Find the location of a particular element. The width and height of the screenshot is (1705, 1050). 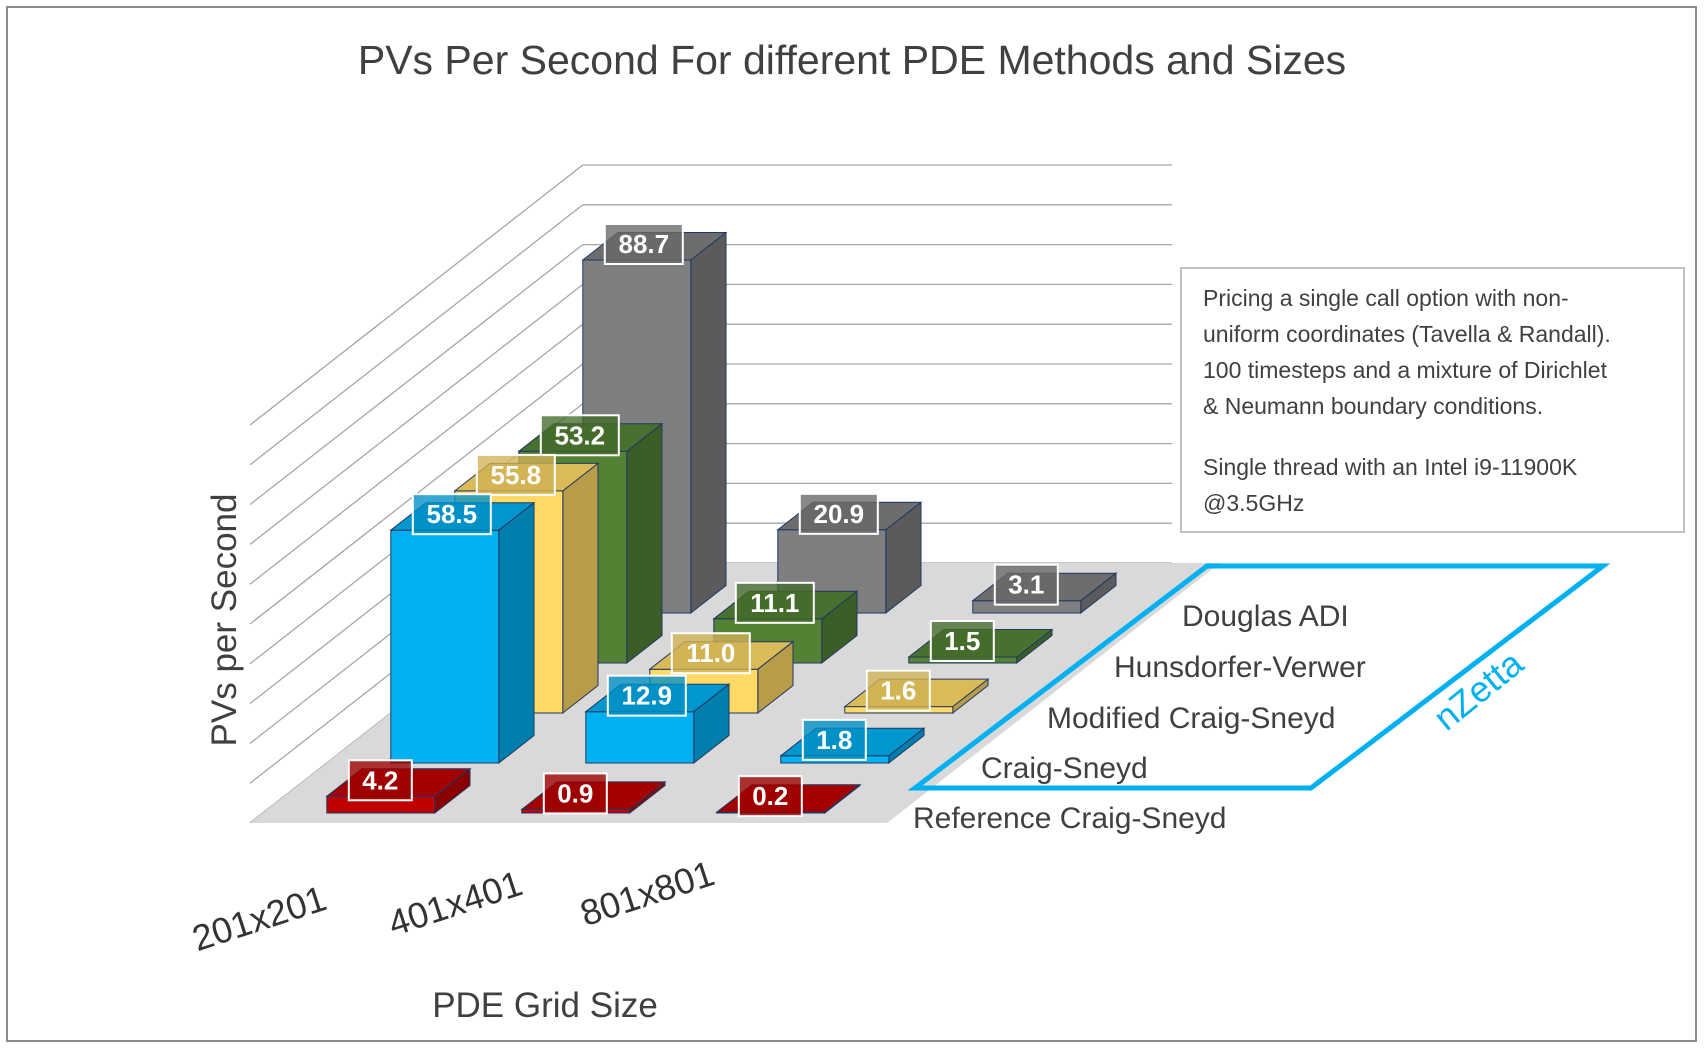

data-label: 11.1 is located at coordinates (774, 602).